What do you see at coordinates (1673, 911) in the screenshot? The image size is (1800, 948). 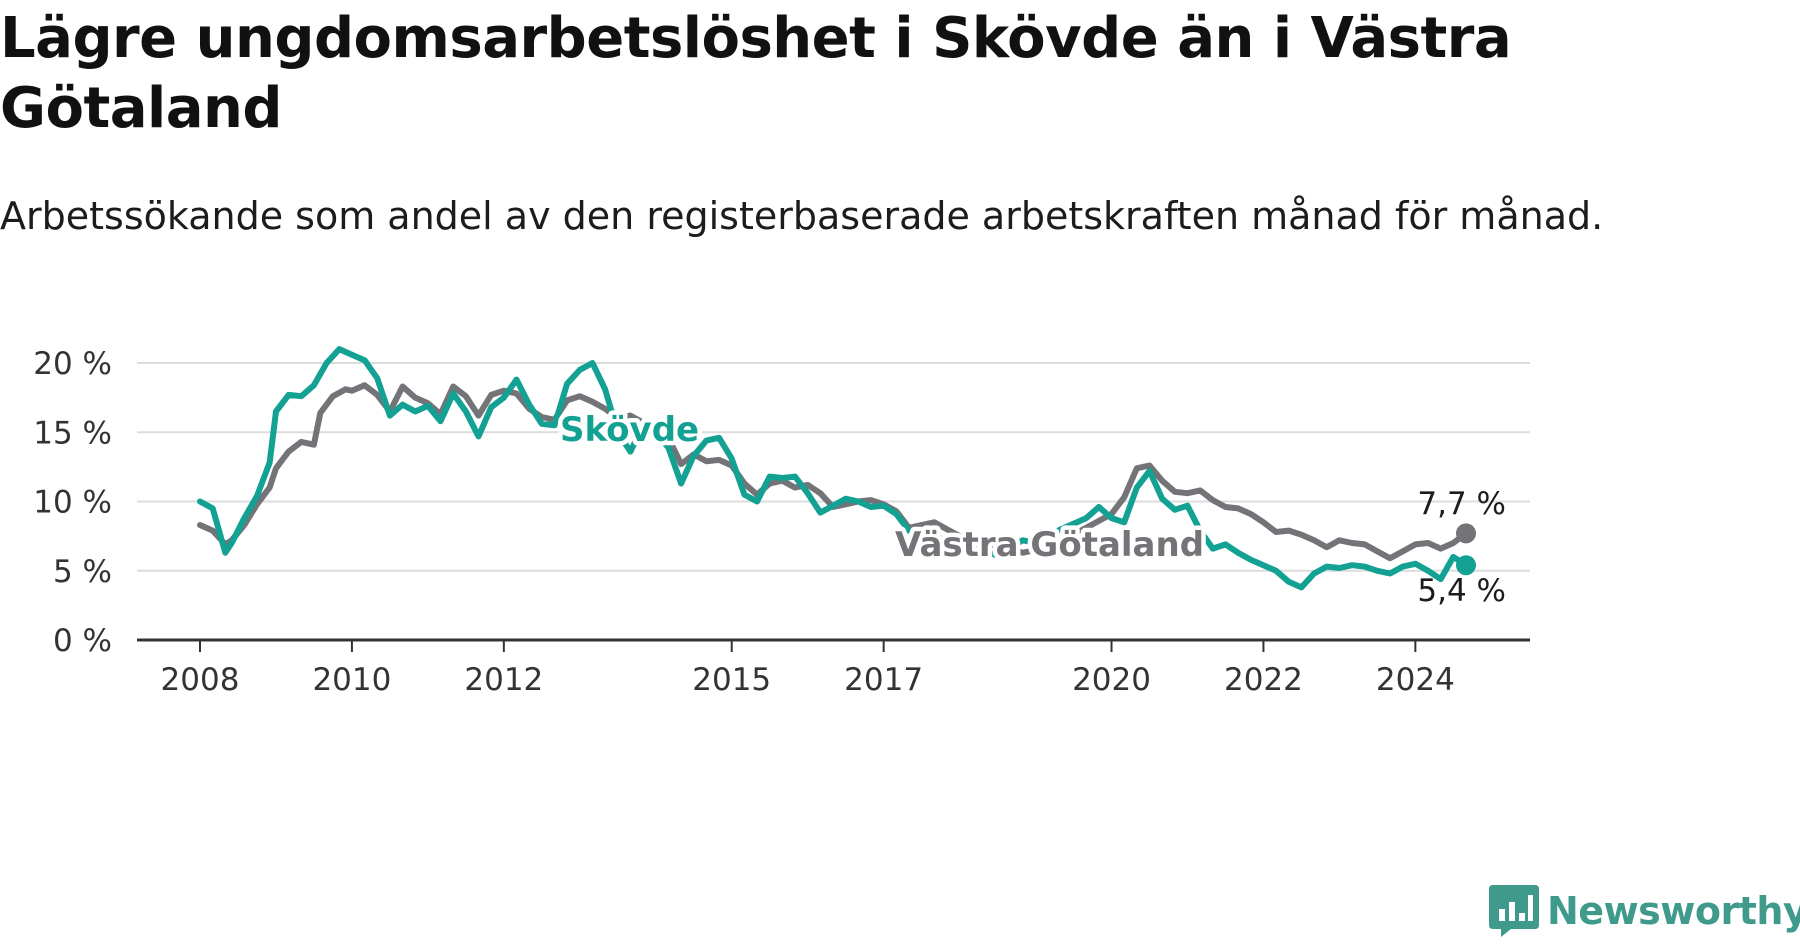 I see `brand-name: Newsworthy` at bounding box center [1673, 911].